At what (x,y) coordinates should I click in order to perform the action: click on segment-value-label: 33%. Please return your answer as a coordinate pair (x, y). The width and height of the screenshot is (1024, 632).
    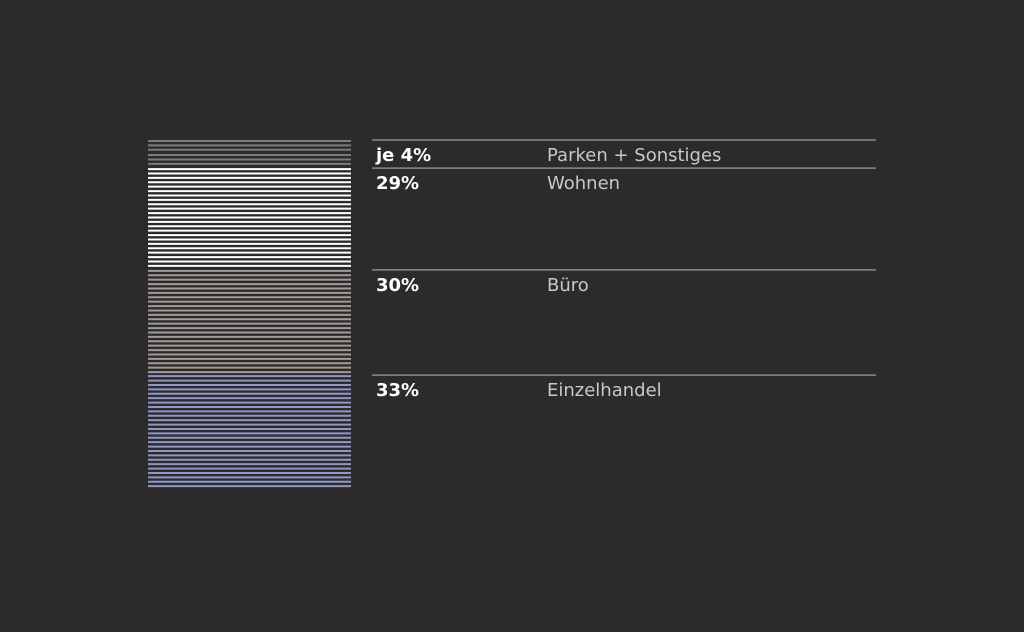
    Looking at the image, I should click on (397, 390).